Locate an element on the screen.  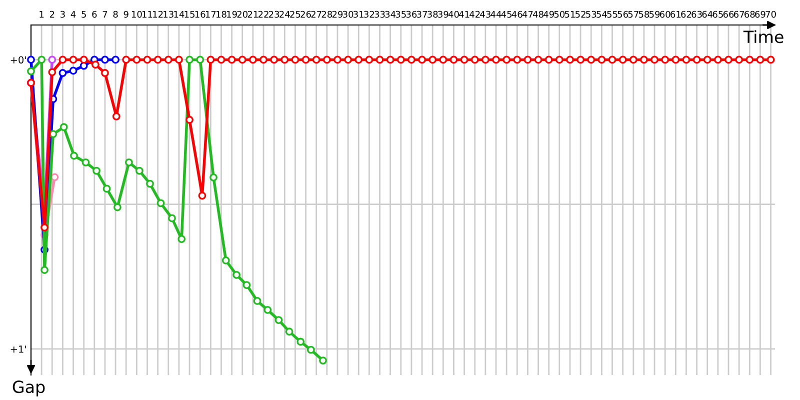
x-tick-label: 54 is located at coordinates (601, 14).